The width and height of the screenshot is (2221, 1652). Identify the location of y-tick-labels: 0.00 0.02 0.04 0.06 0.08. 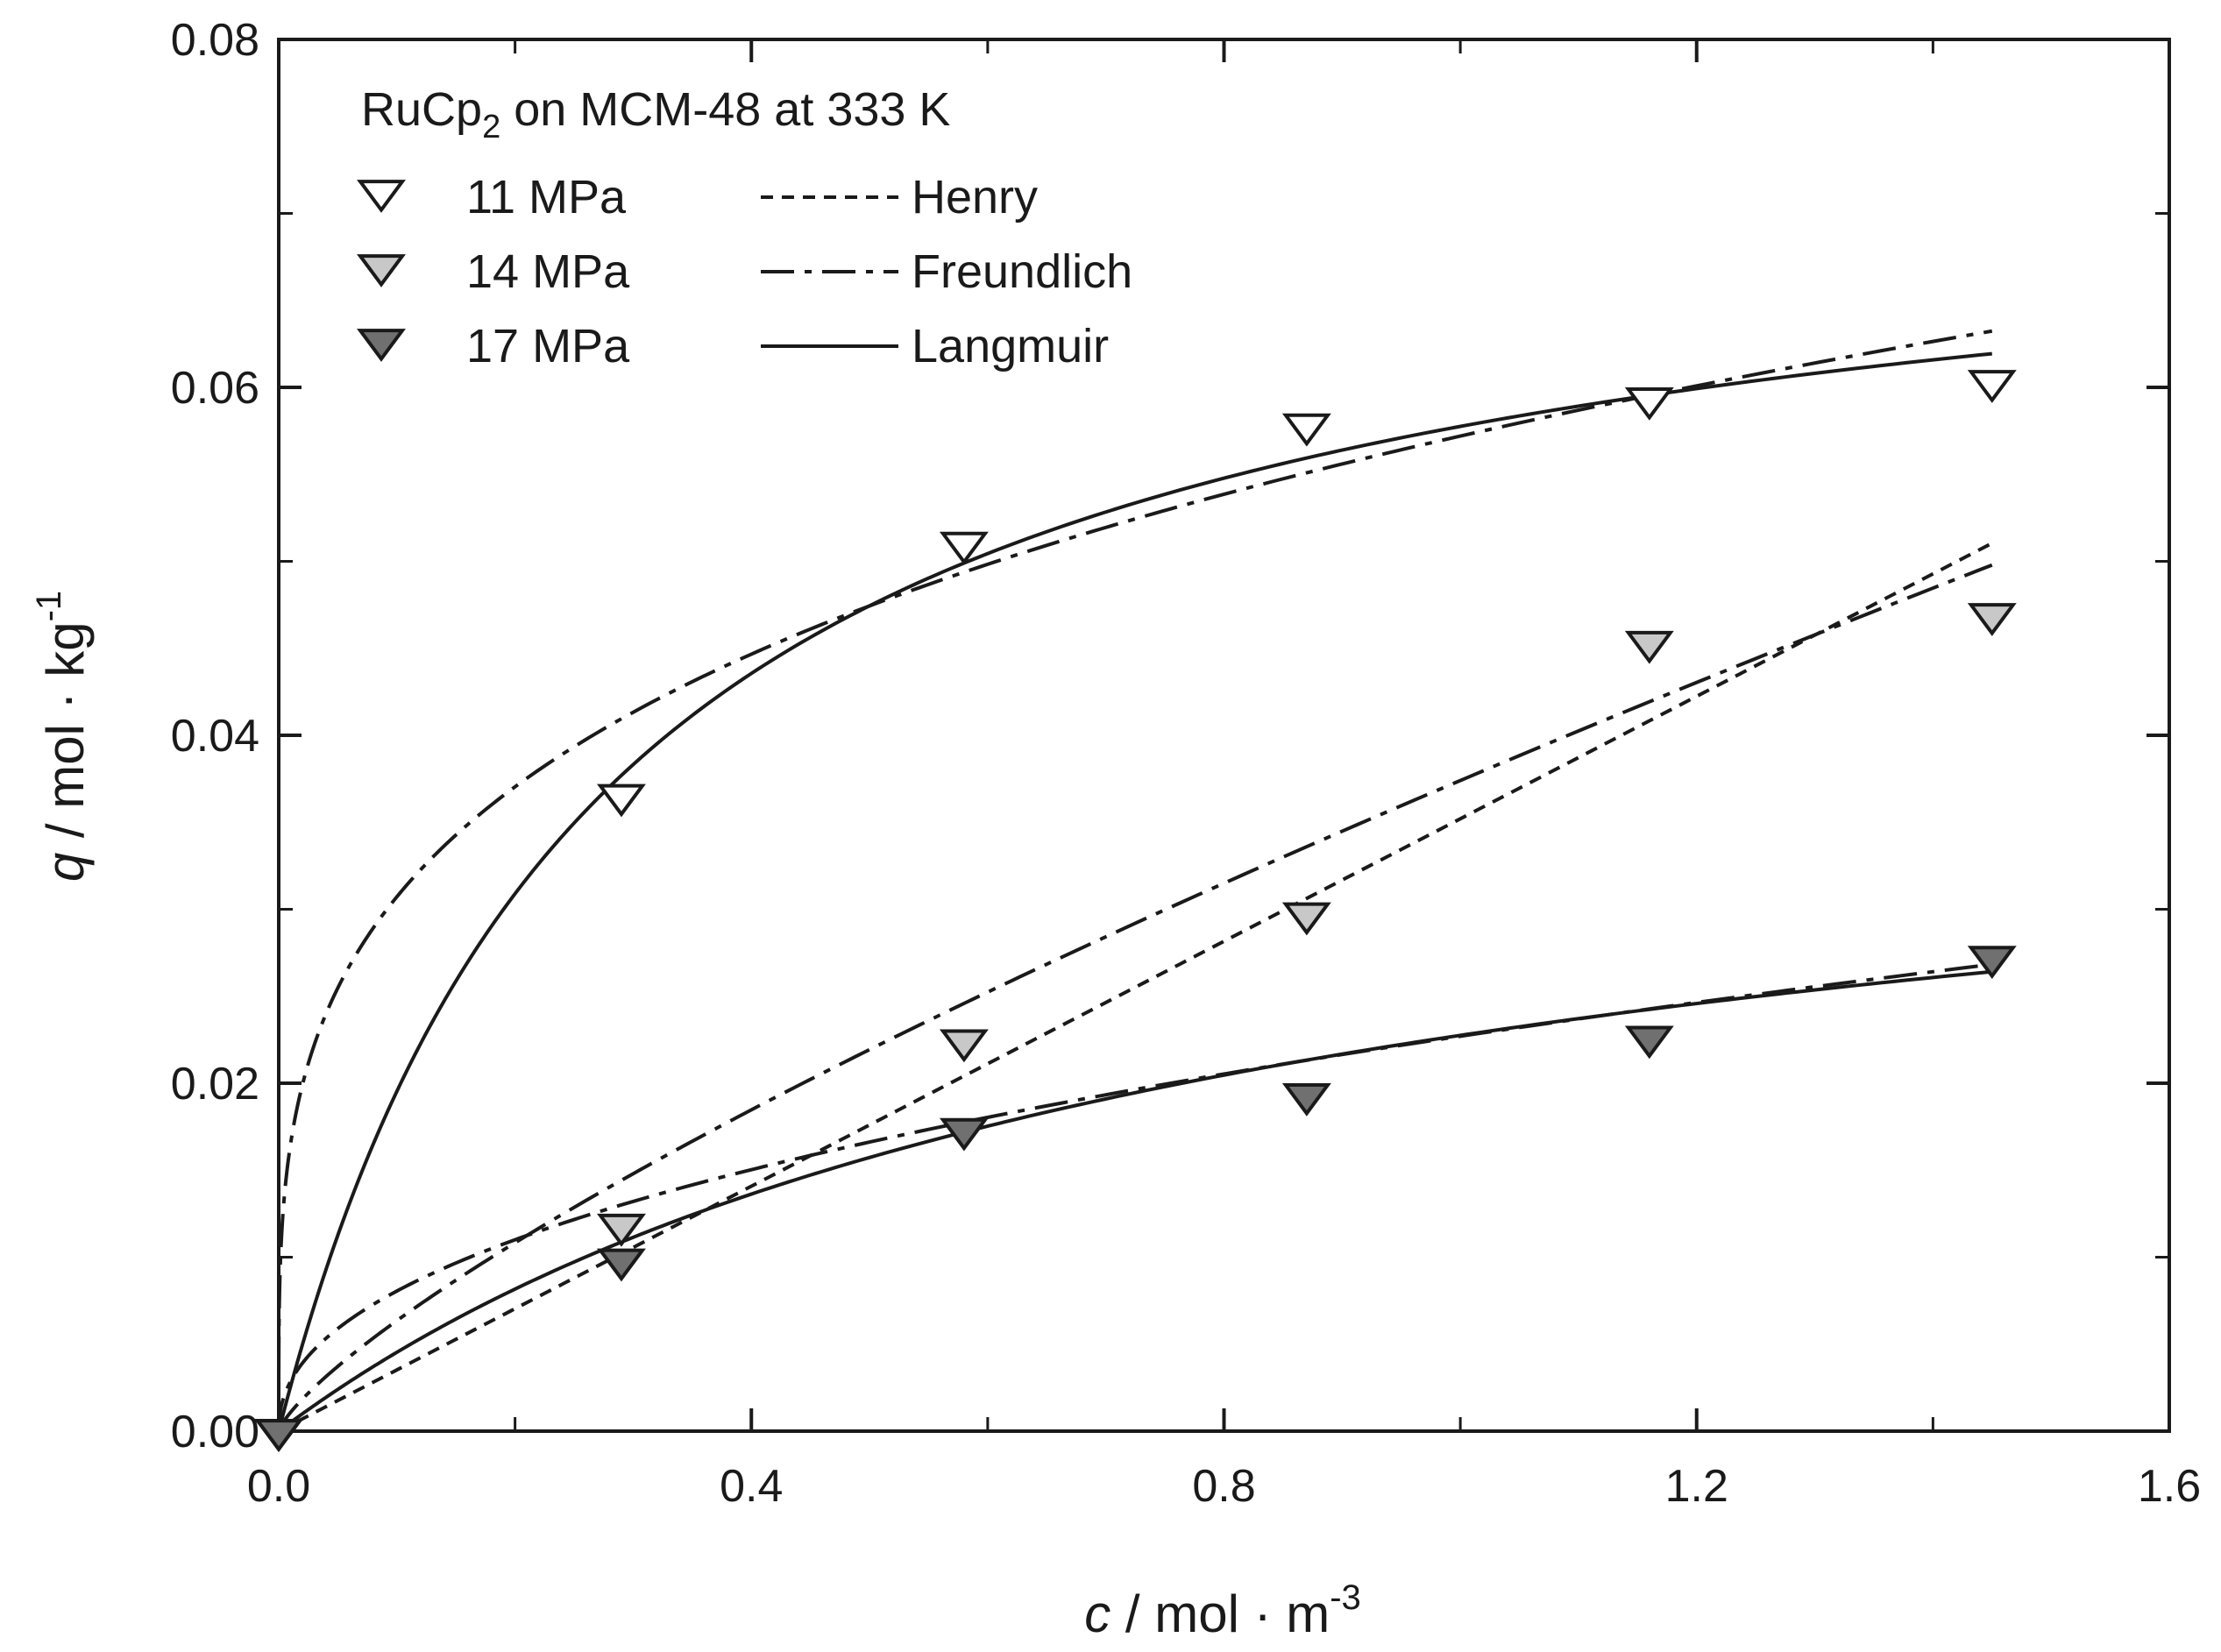
(215, 736).